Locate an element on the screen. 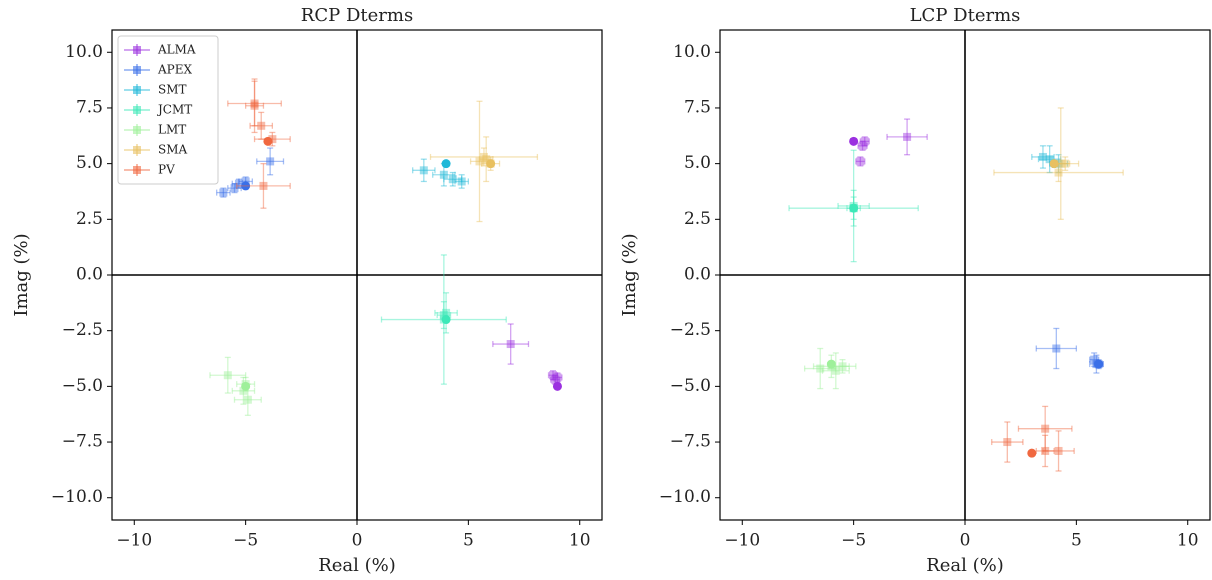 The width and height of the screenshot is (1212, 580). legend-label: PV is located at coordinates (166, 170).